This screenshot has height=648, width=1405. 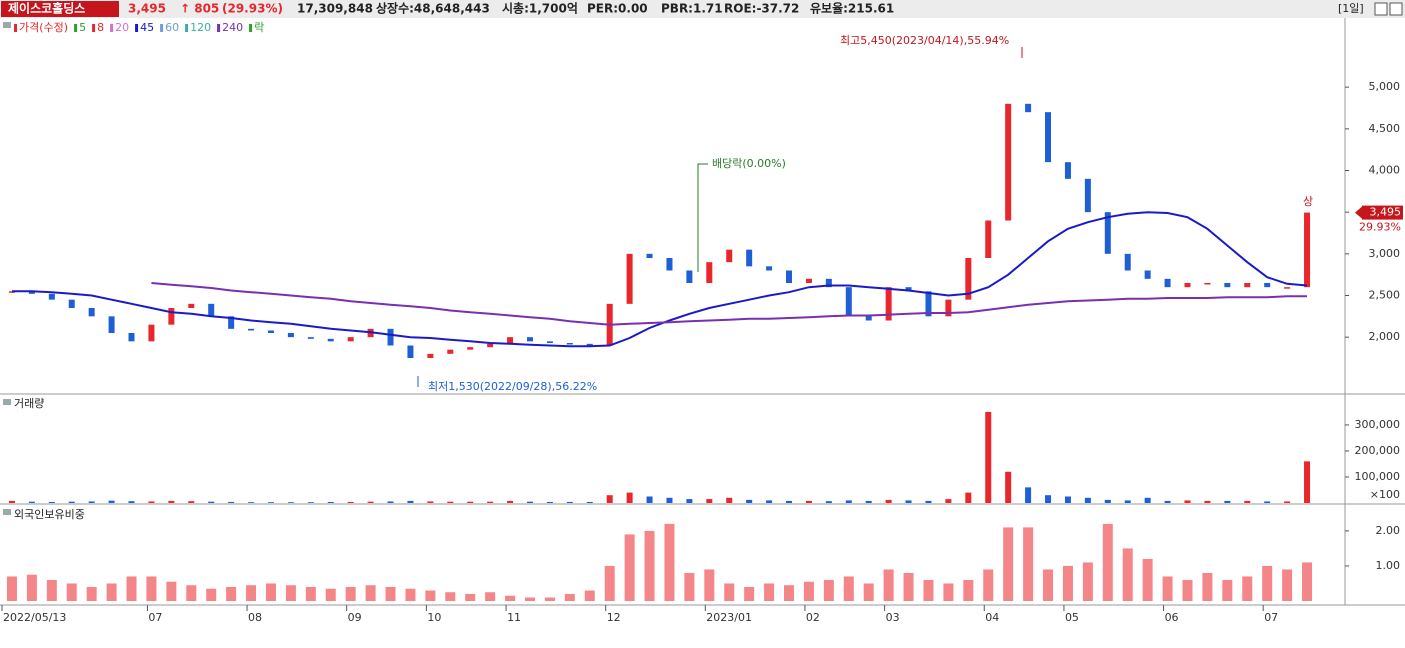 I want to click on legend-label: 240, so click(x=232, y=27).